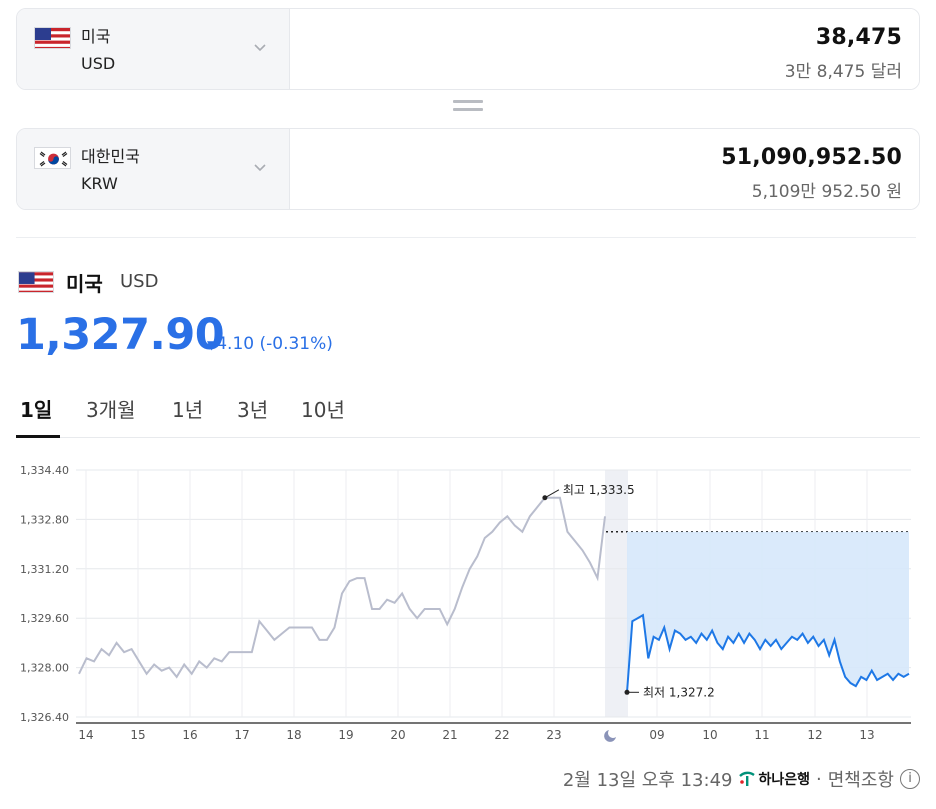  I want to click on converter-to-row: 대한민국 KRW 51,090,952.50 5,109만 952.50 원, so click(468, 169).